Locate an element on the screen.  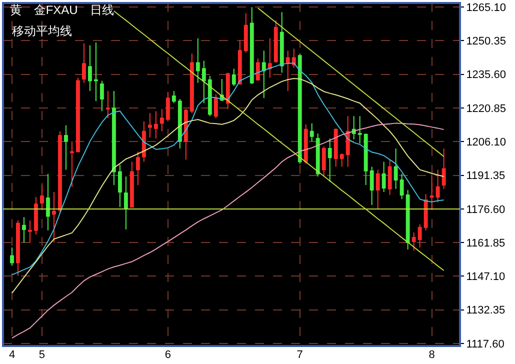
text: 移动平均线 is located at coordinates (42, 31).